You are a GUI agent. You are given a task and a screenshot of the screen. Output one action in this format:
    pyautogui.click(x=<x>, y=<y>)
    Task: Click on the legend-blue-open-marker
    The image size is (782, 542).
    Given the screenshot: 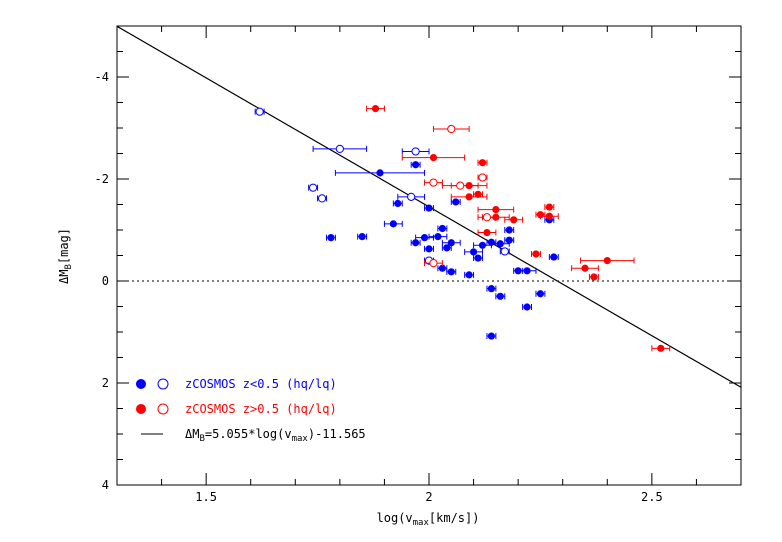 What is the action you would take?
    pyautogui.click(x=163, y=384)
    